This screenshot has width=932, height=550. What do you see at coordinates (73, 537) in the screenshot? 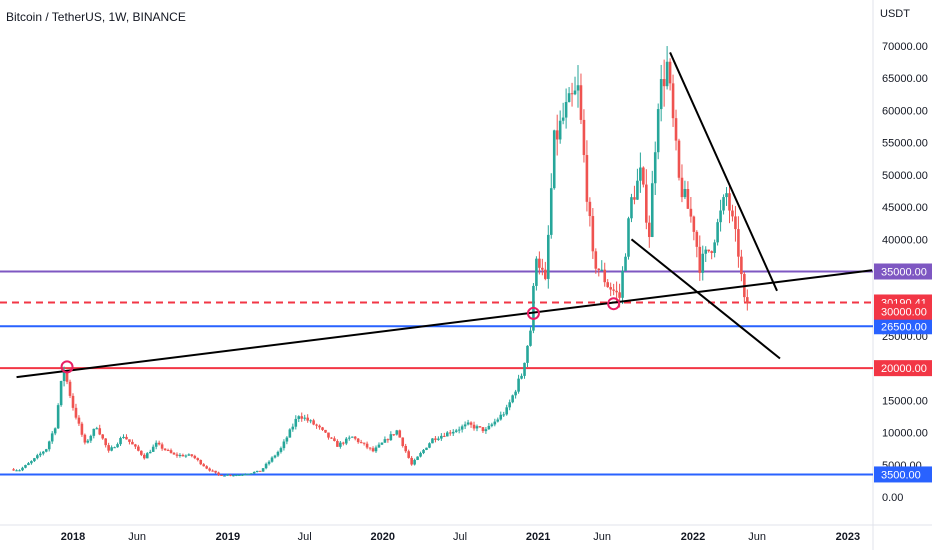
I see `time-tick-label: 2018` at bounding box center [73, 537].